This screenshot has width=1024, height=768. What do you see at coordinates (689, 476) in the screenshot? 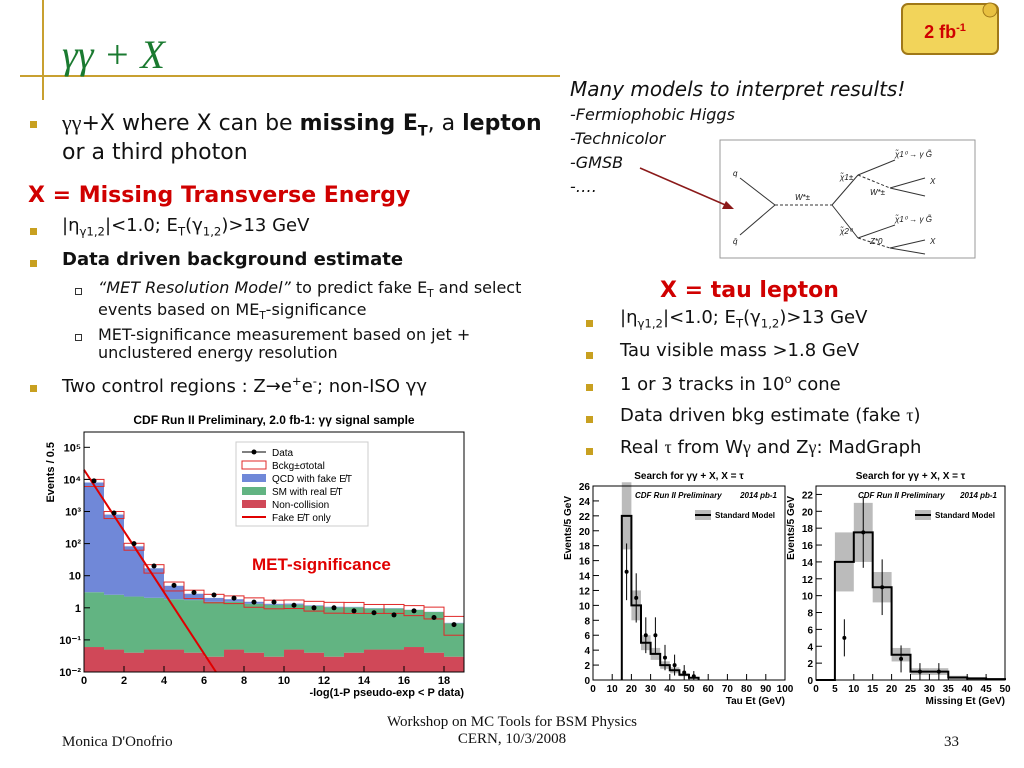
I see `chart-title: Search for γγ + X, X = τ` at bounding box center [689, 476].